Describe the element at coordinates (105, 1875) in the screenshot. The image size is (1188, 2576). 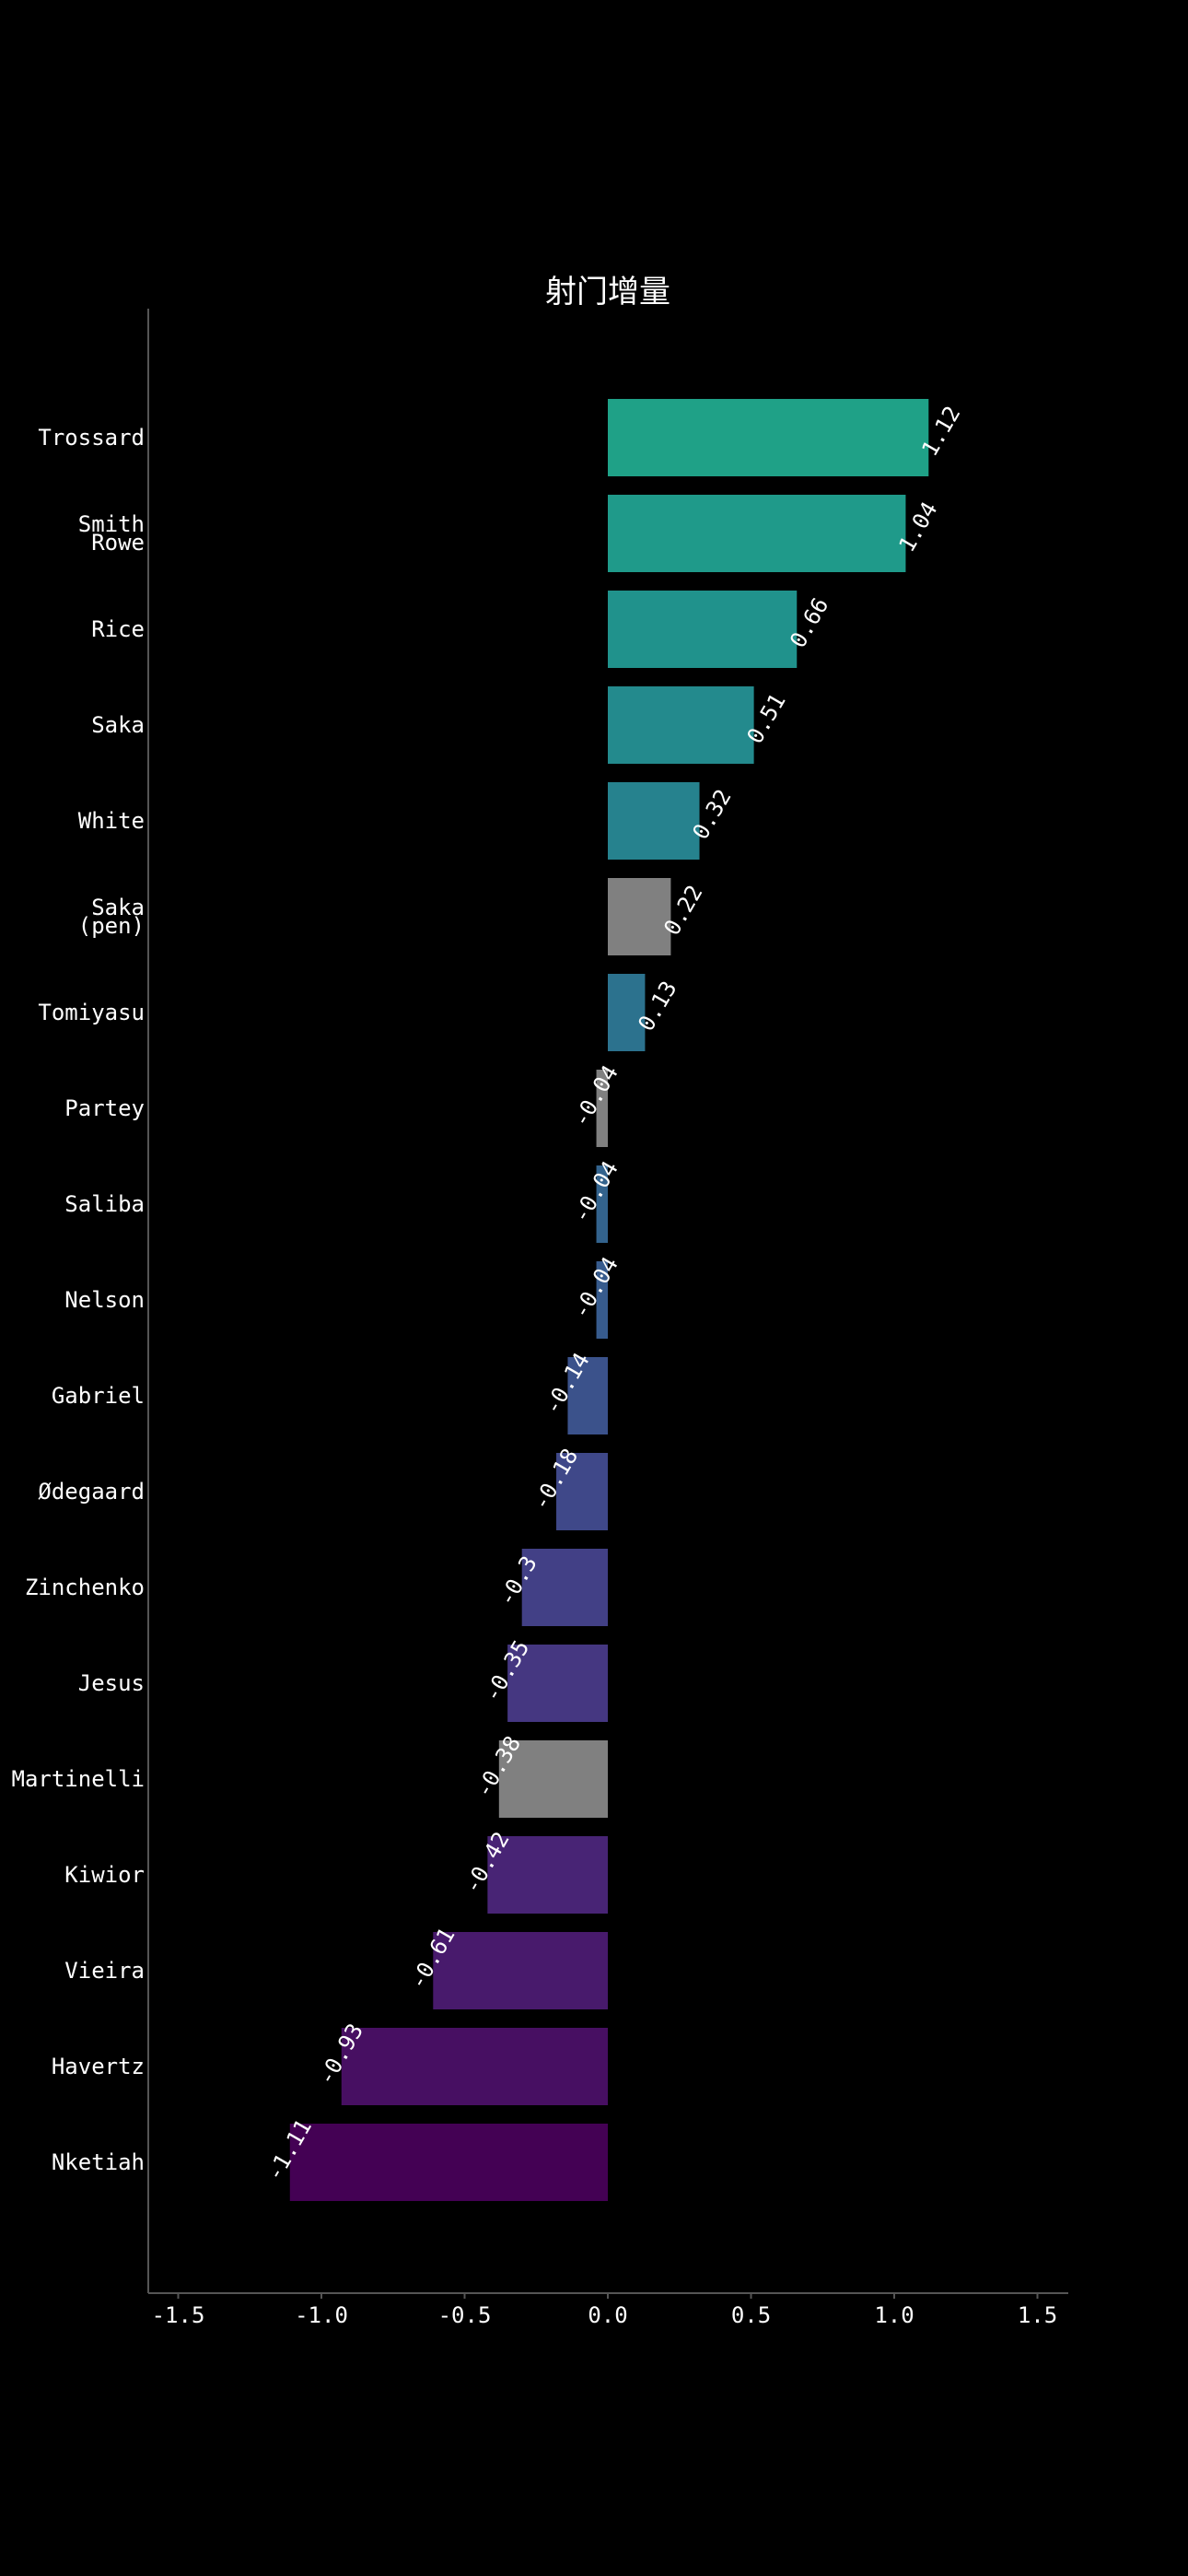
I see `category-label: Kiwior` at that location.